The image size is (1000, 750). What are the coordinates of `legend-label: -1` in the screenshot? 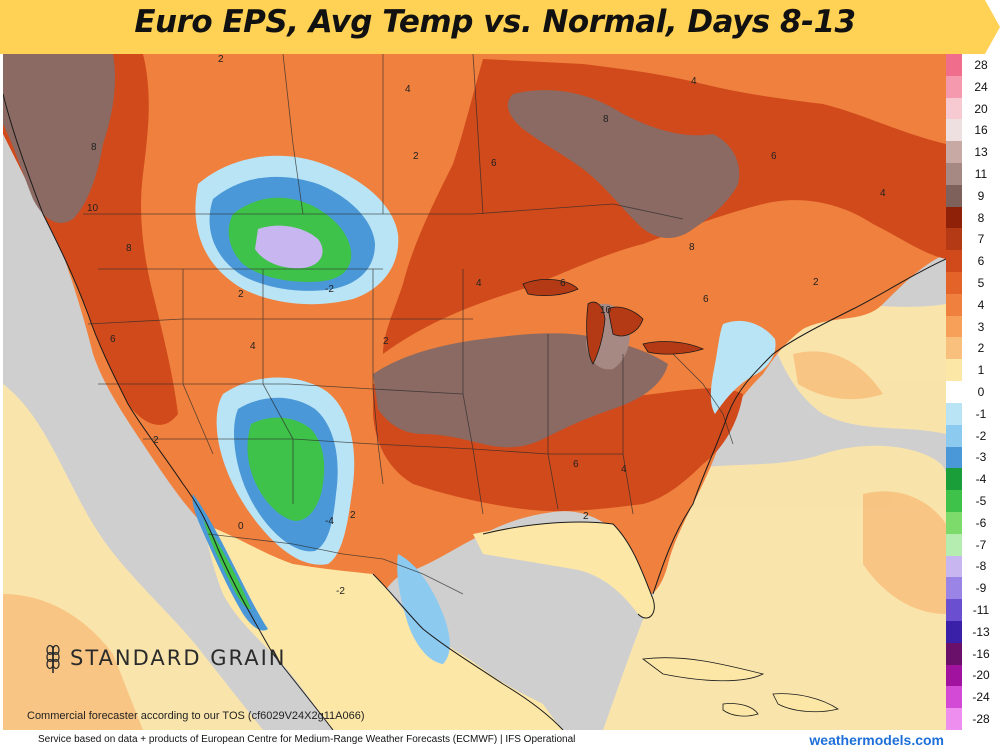 It's located at (981, 413).